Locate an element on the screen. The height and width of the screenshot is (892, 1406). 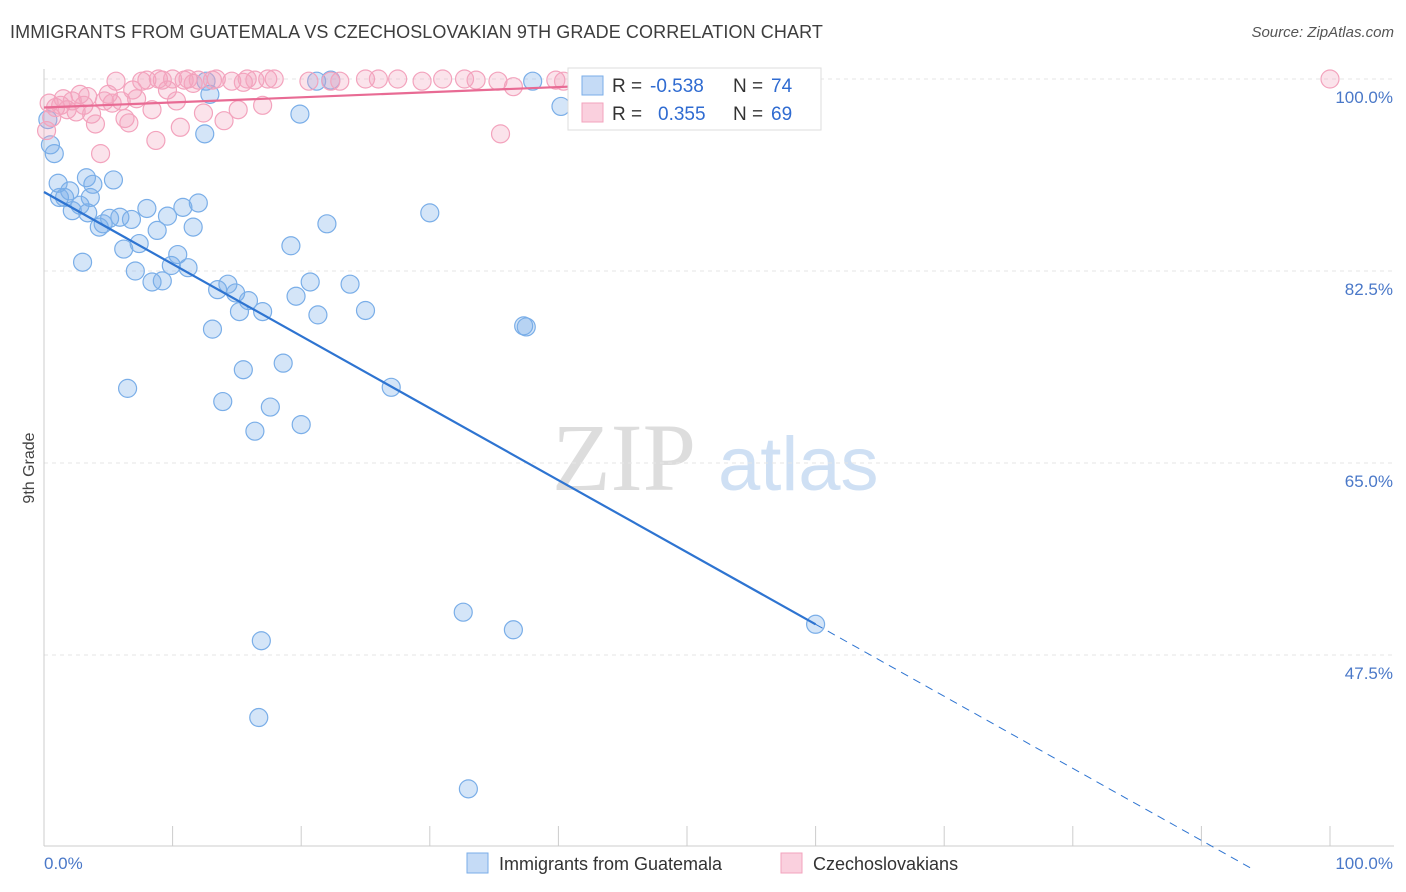
y-tick-labels: 100.0% 82.5% 65.0% 47.5% is located at coordinates (1364, 385).